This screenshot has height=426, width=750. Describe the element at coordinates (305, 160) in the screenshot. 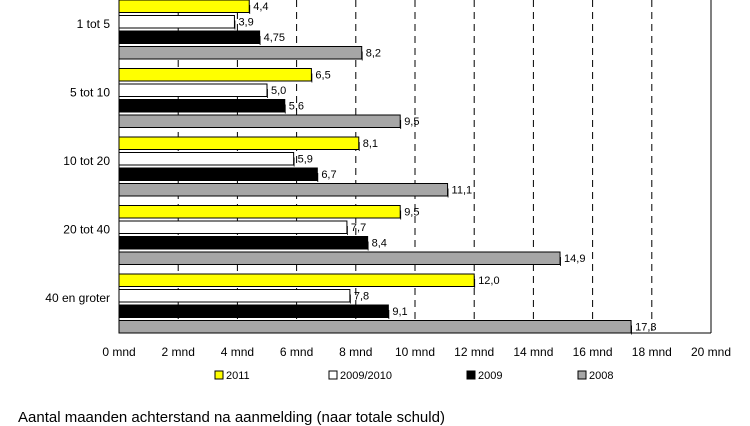

I see `data-label: 5,9` at that location.